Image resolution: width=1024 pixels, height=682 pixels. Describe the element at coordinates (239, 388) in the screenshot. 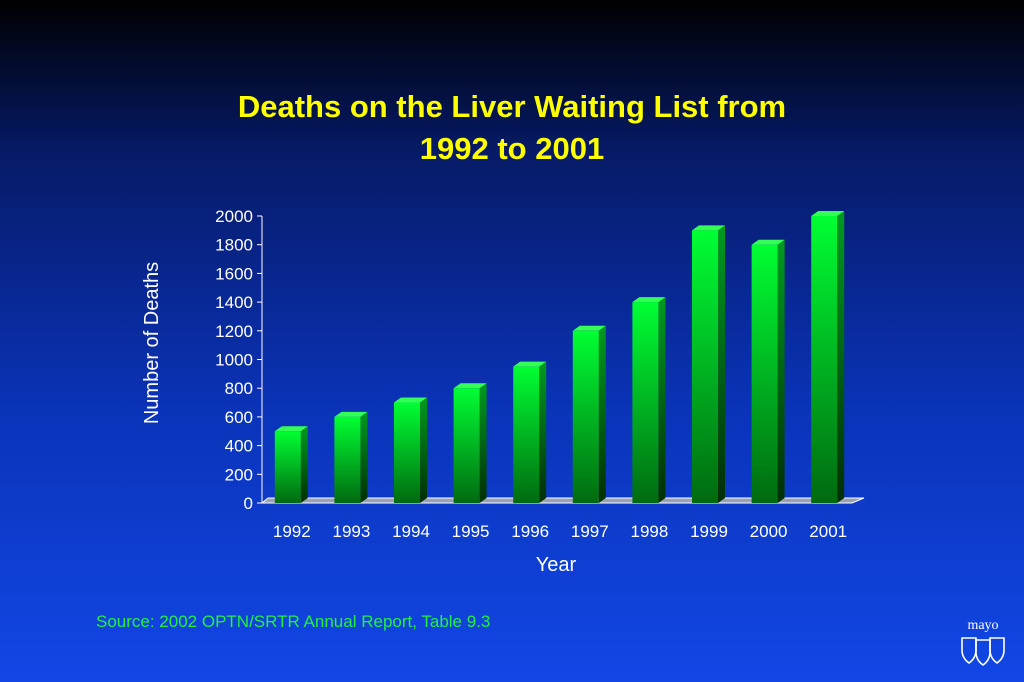

I see `y-tick-label: 800` at that location.